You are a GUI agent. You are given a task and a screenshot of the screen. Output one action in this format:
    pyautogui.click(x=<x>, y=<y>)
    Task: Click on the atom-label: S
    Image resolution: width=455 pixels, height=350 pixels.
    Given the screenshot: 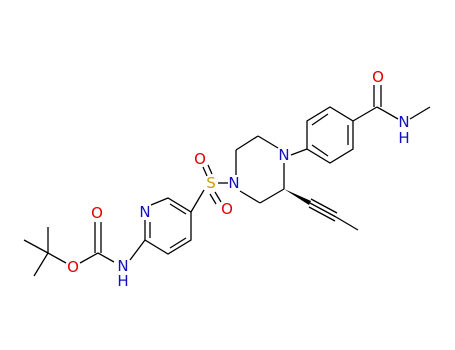 What is the action you would take?
    pyautogui.click(x=211, y=183)
    